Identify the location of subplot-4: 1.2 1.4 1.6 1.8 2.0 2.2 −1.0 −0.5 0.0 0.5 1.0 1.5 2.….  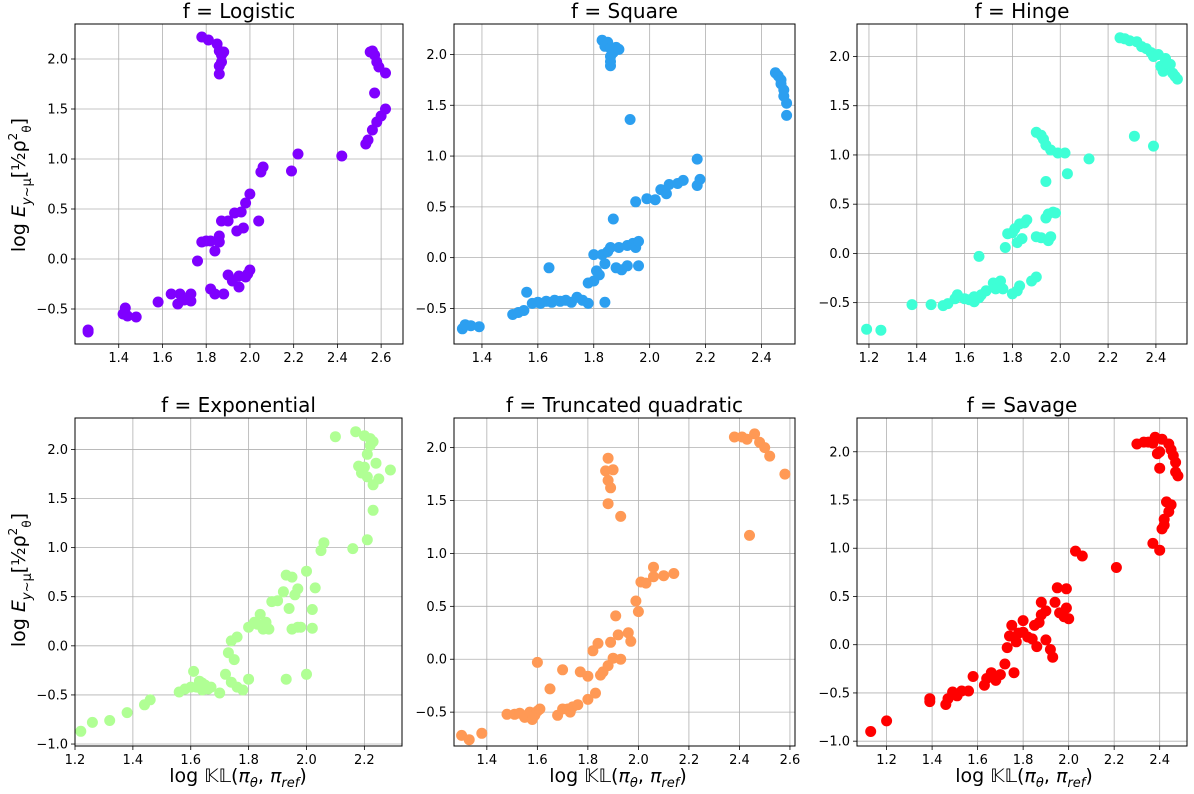
(219, 580).